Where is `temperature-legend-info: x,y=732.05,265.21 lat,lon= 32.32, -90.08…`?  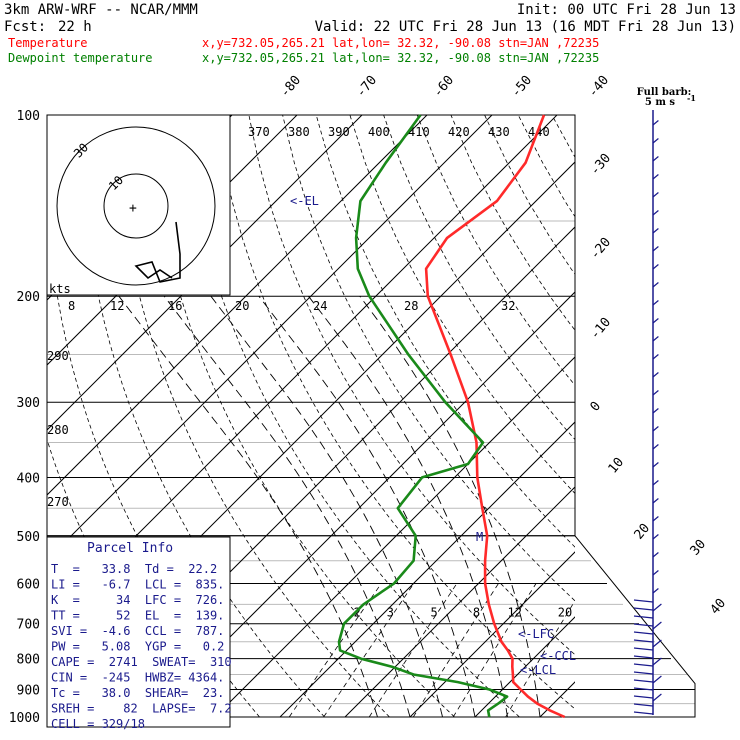
temperature-legend-info: x,y=732.05,265.21 lat,lon= 32.32, -90.08… is located at coordinates (400, 43).